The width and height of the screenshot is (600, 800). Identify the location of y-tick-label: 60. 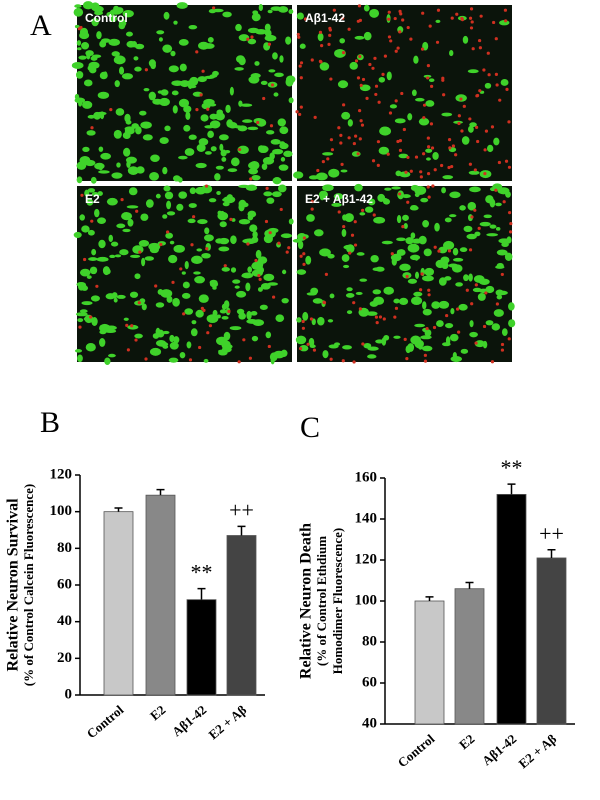
(64, 584).